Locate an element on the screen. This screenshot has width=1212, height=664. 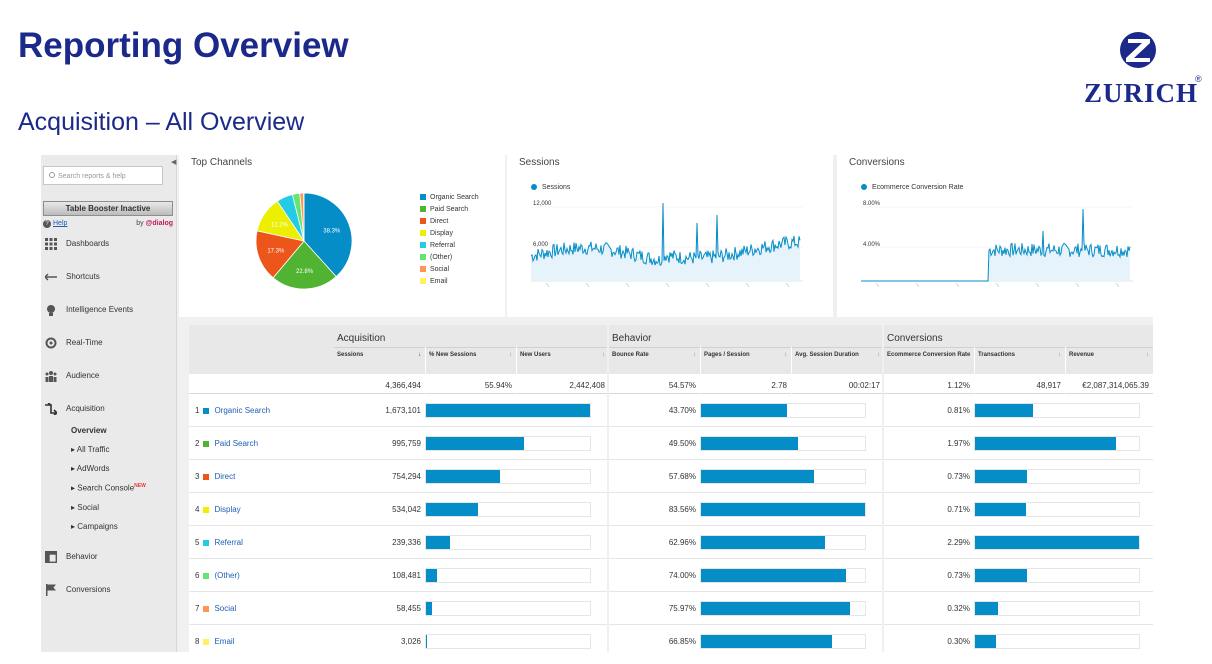
channel-swatch is located at coordinates (206, 410).